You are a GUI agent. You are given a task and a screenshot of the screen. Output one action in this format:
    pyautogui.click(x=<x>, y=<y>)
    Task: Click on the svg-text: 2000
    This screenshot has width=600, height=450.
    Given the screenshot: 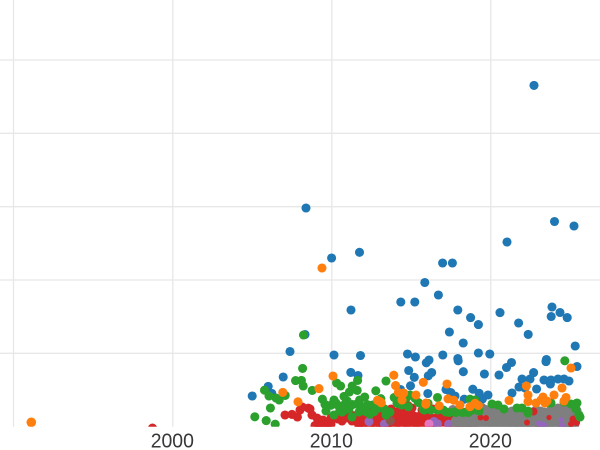 What is the action you would take?
    pyautogui.click(x=172, y=440)
    